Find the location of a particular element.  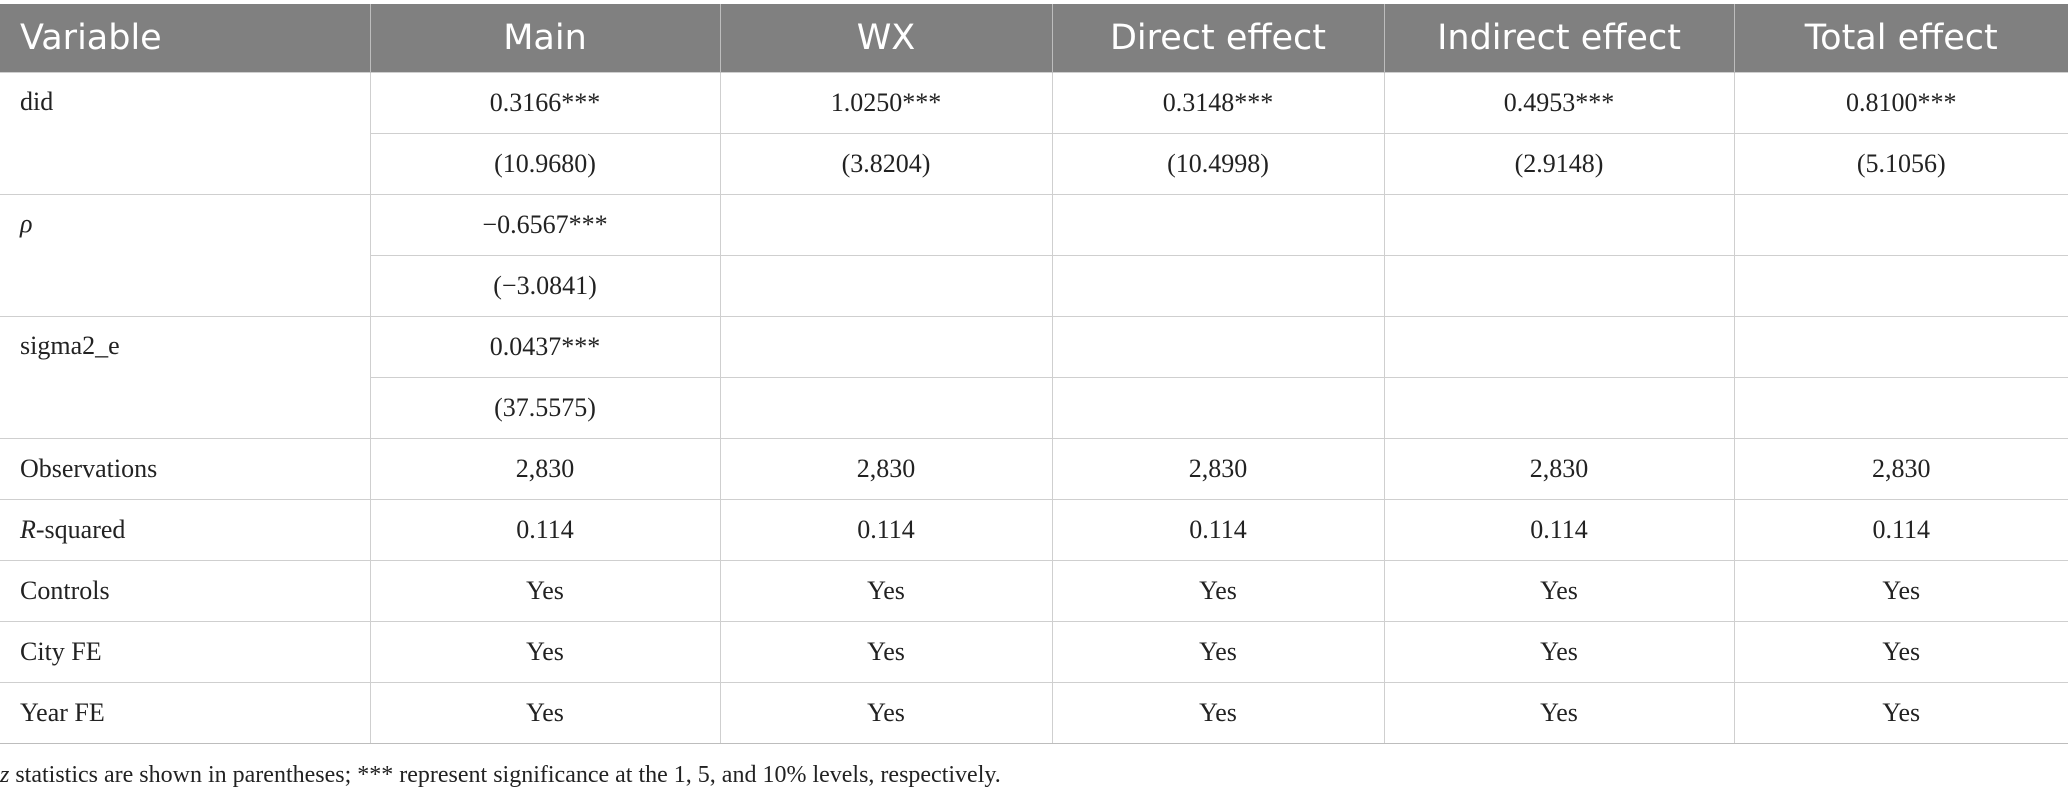

row-label-controls: Controls is located at coordinates (185, 591).